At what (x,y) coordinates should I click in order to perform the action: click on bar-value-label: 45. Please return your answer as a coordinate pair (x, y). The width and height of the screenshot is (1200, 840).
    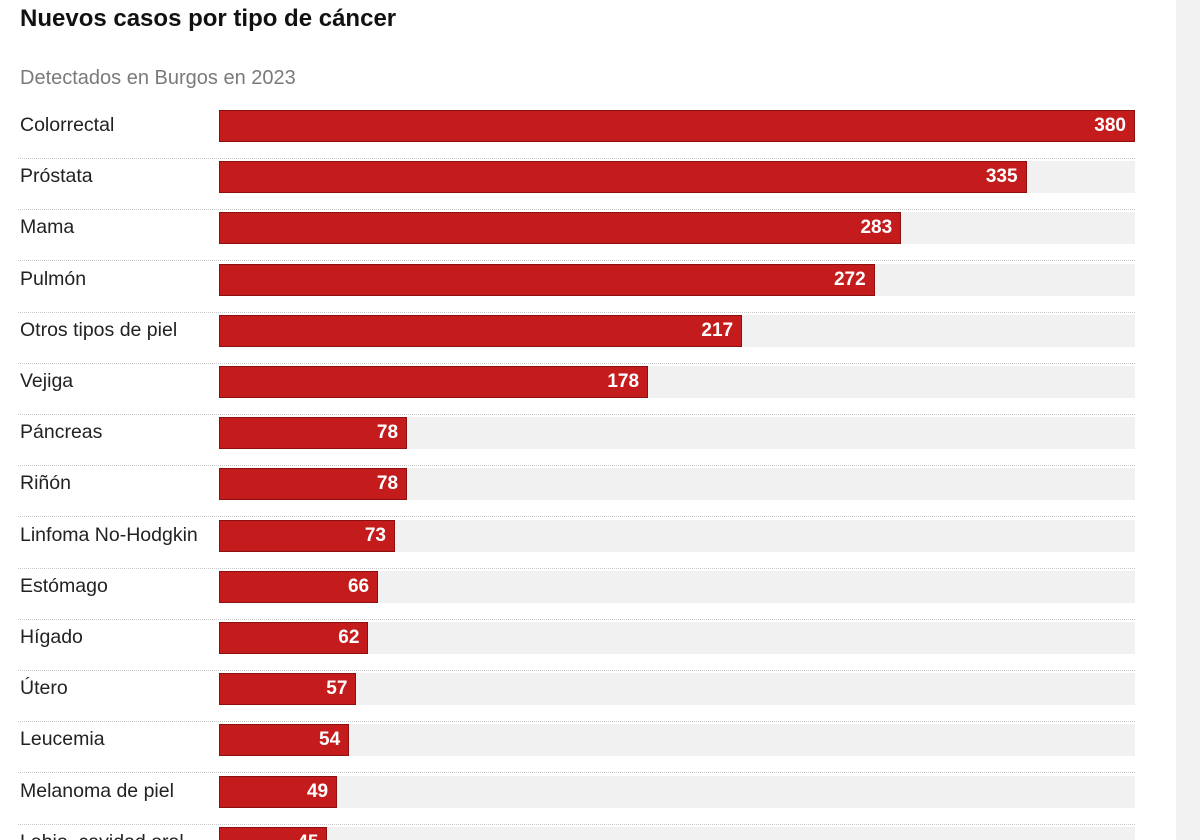
    Looking at the image, I should click on (307, 834).